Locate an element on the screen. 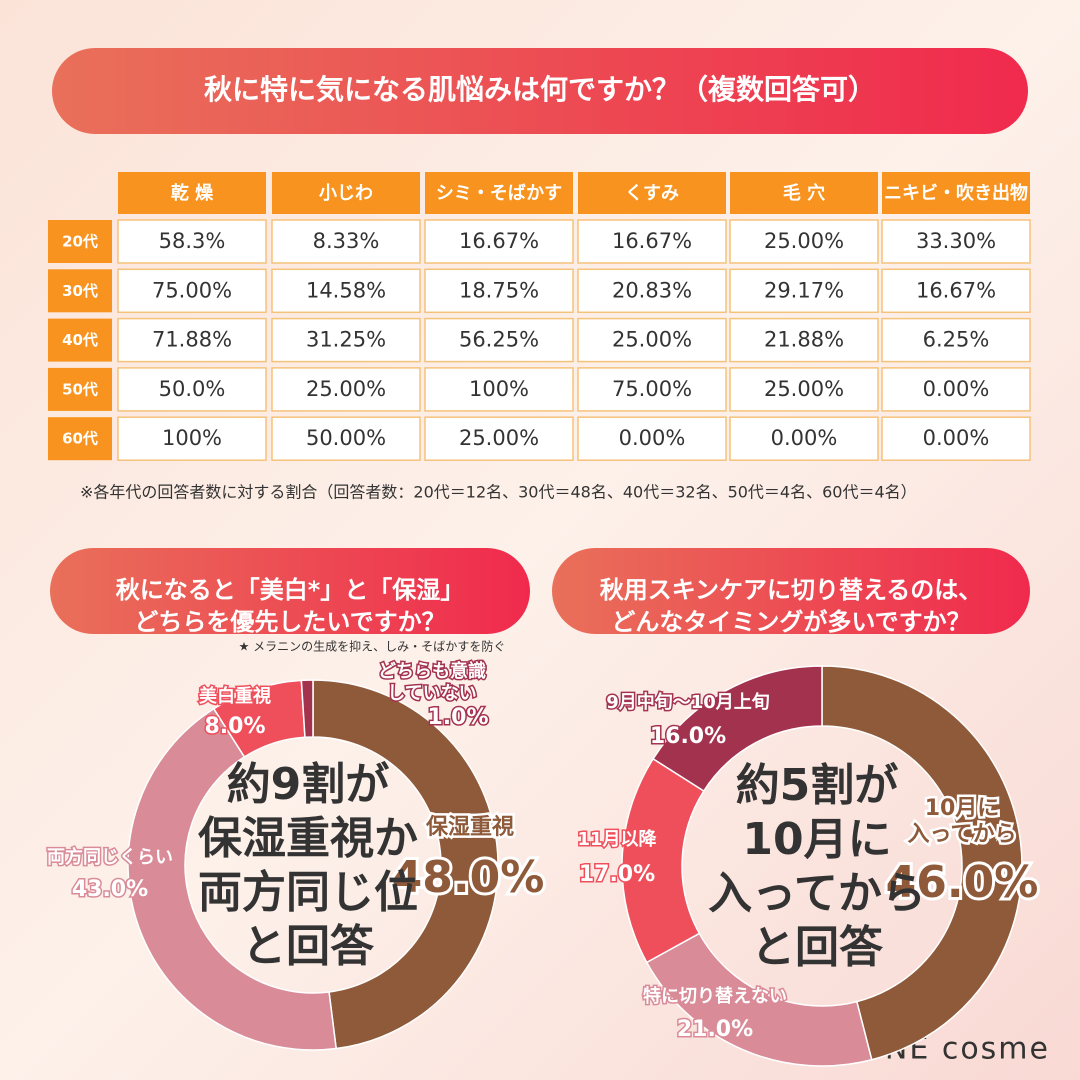 Image resolution: width=1080 pixels, height=1080 pixels. table-cell-text: 31.25% is located at coordinates (346, 340).